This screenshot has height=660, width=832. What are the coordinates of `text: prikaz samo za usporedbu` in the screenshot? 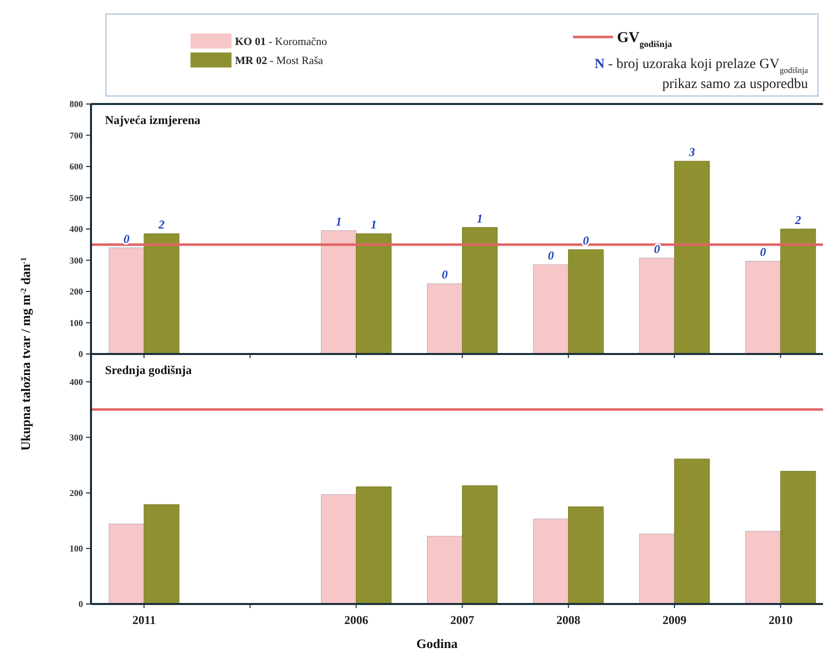 It's located at (735, 84).